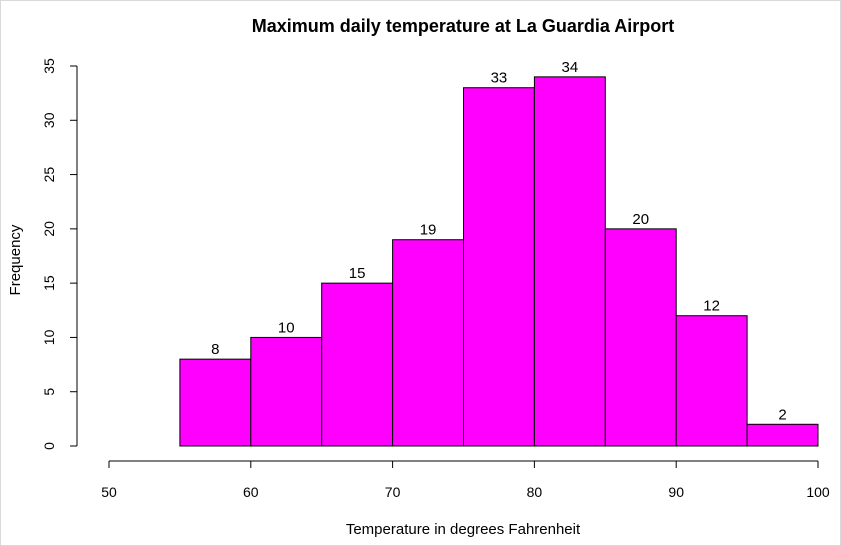  I want to click on y-tick-label: 10, so click(49, 337).